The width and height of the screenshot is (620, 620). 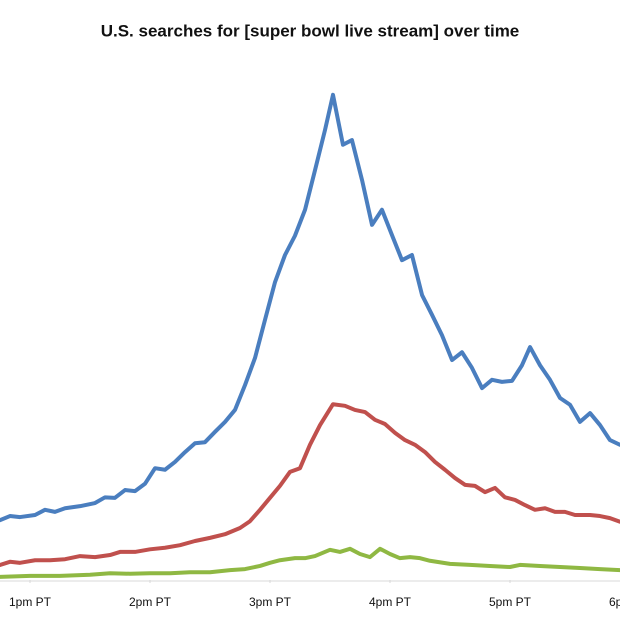 I want to click on x-tick-label: 2pm PT, so click(x=150, y=602).